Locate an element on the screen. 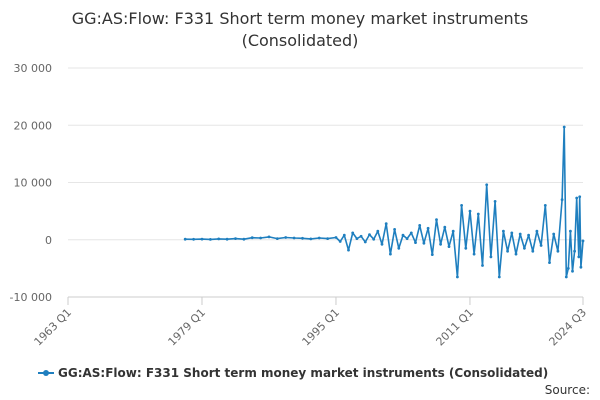 The image size is (600, 400). x-tick-label-2: 1995 Q1 is located at coordinates (321, 327).